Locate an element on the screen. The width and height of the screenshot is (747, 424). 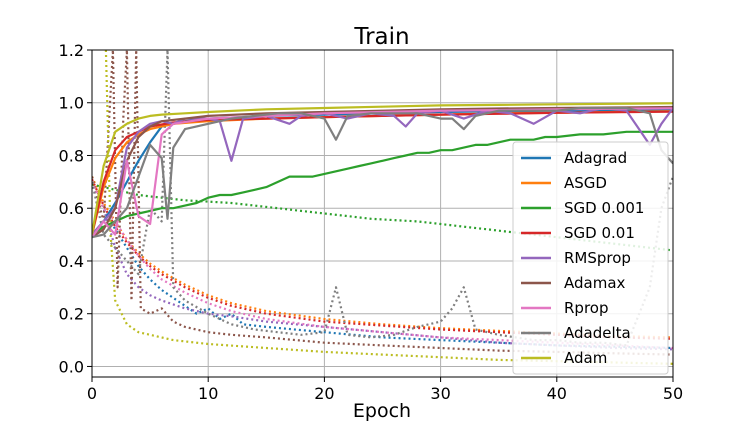
legend-label-adadelta: Adadelta is located at coordinates (597, 333).